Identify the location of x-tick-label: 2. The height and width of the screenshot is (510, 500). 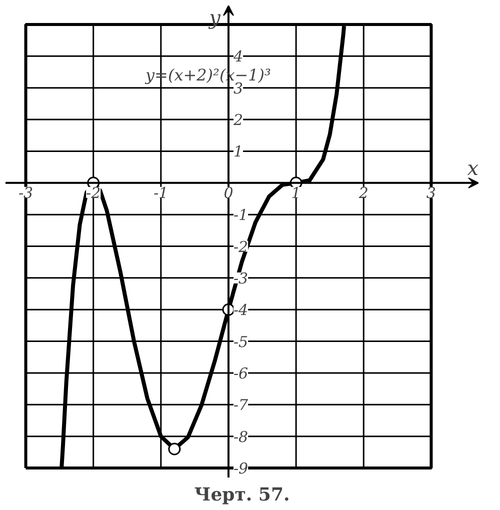
(363, 193).